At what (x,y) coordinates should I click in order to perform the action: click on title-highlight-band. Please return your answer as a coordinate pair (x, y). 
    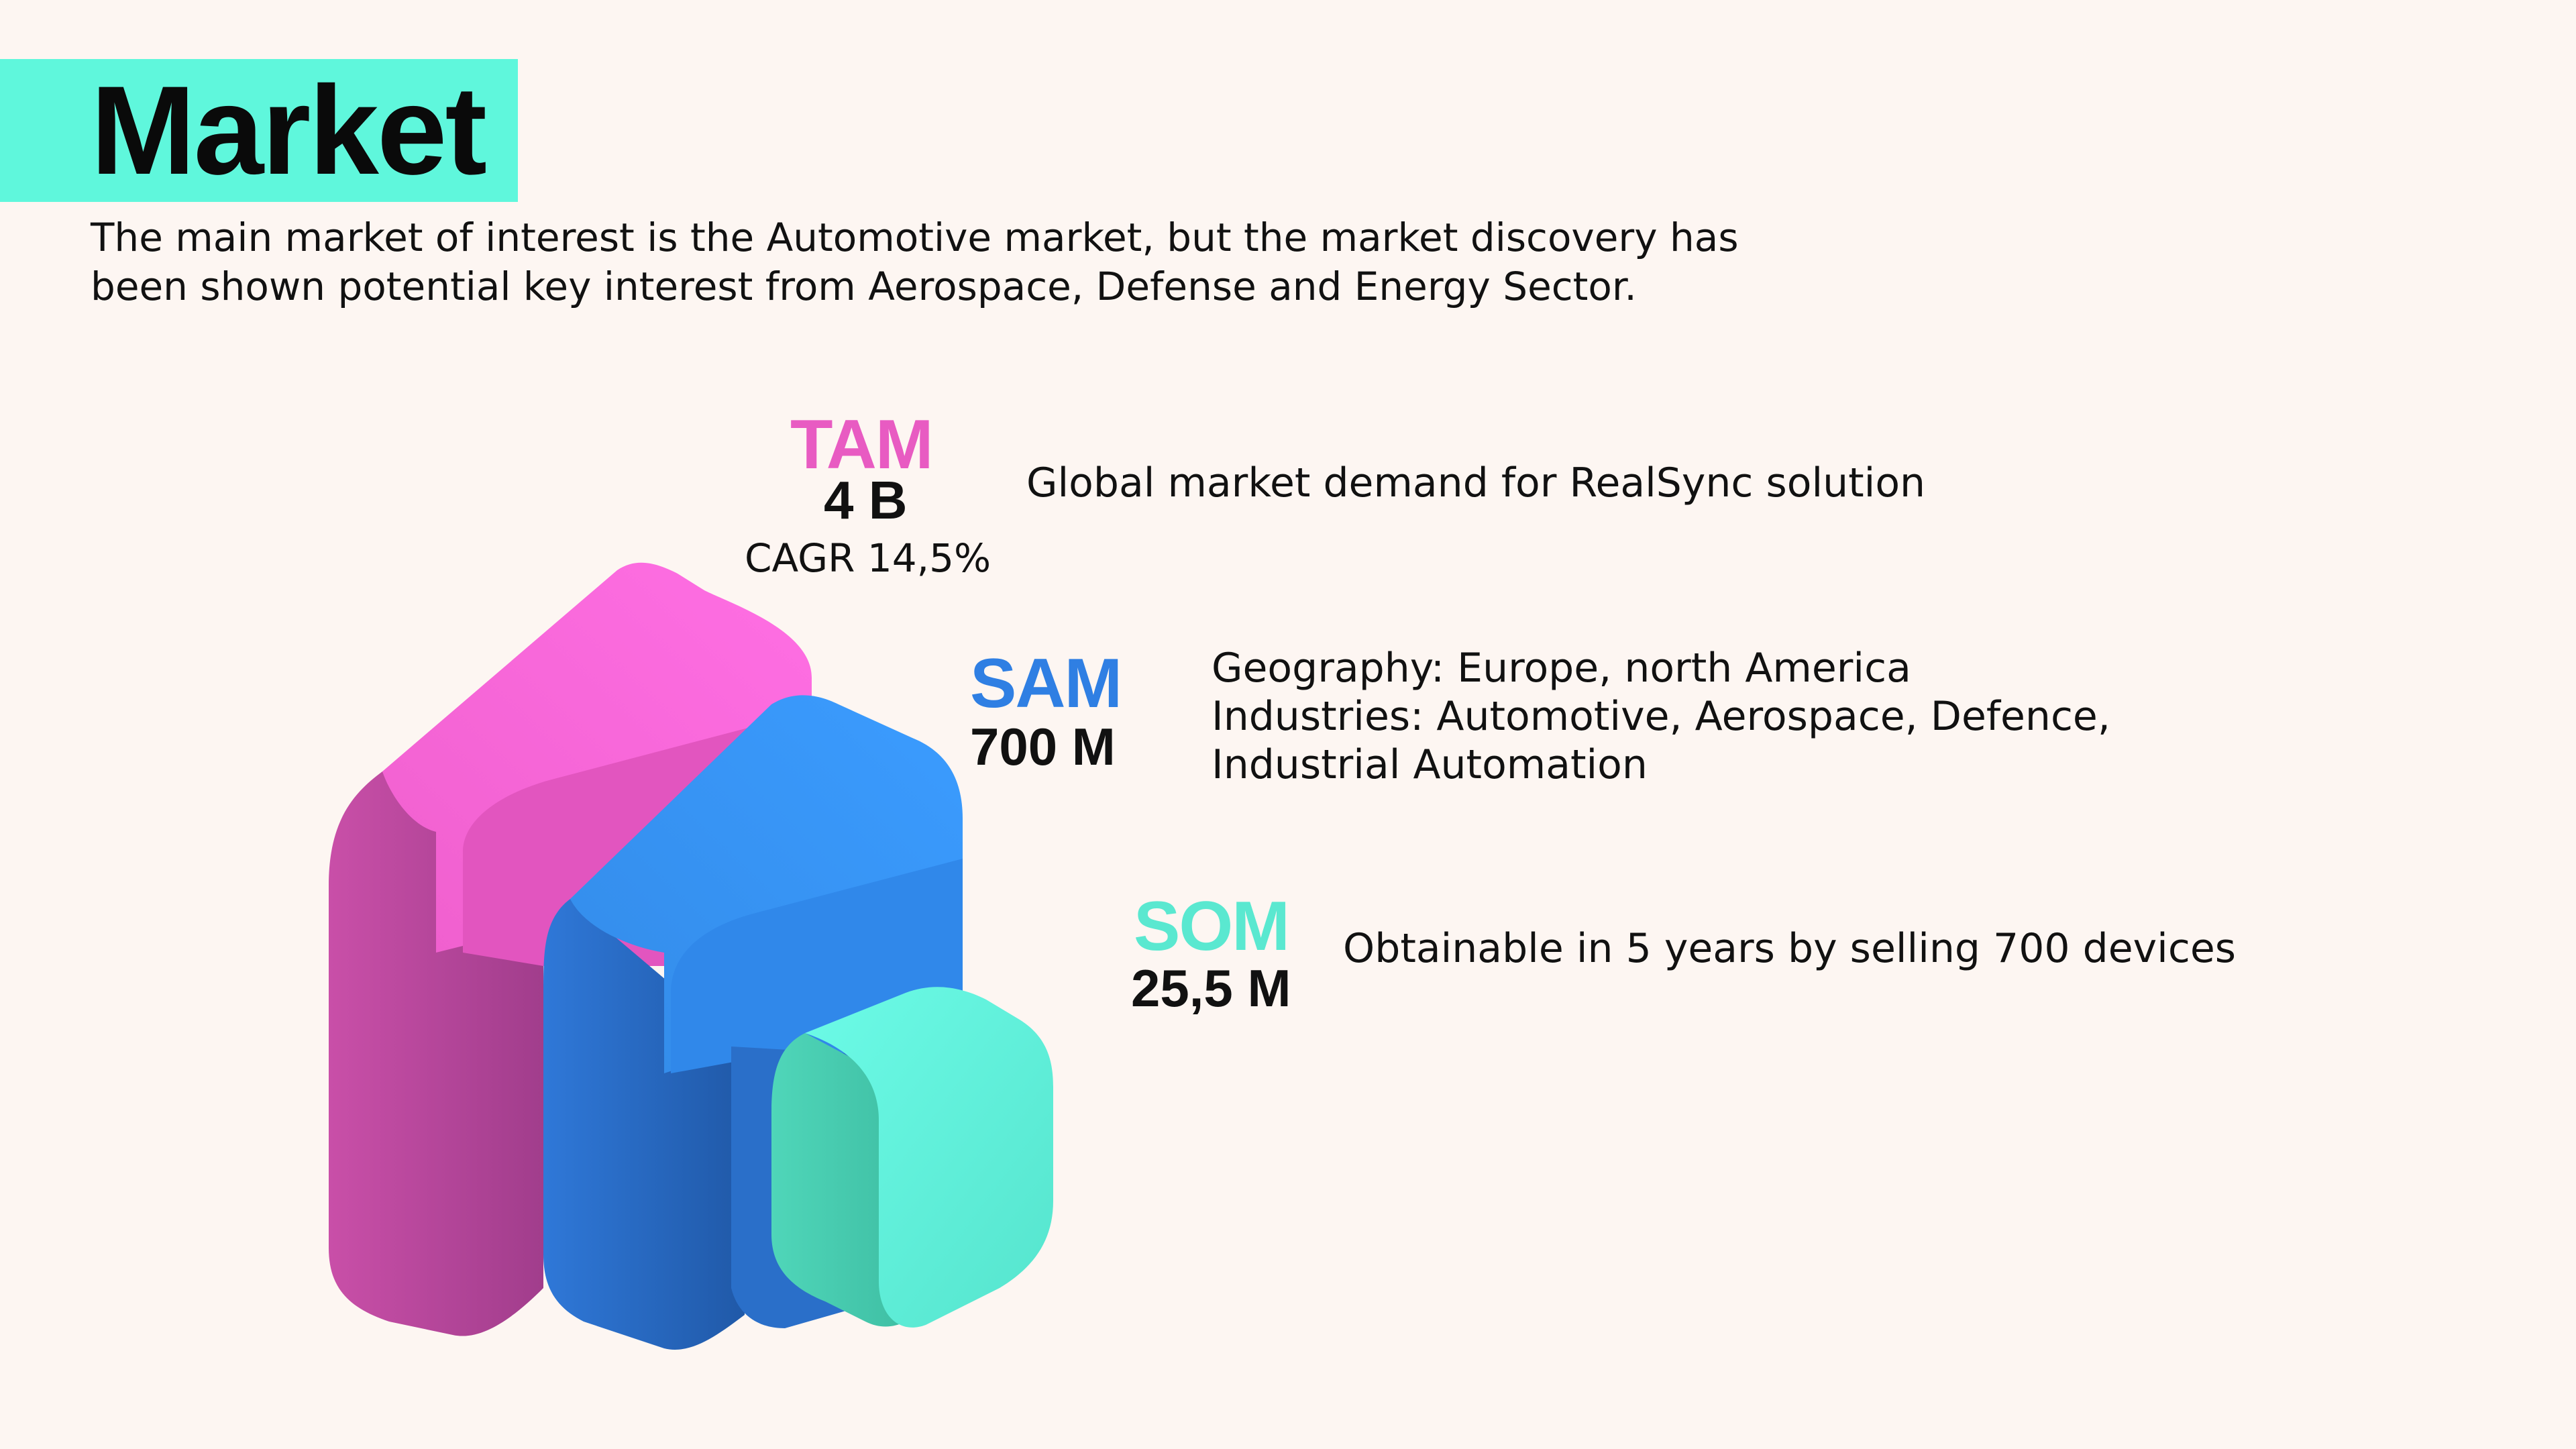
    Looking at the image, I should click on (259, 130).